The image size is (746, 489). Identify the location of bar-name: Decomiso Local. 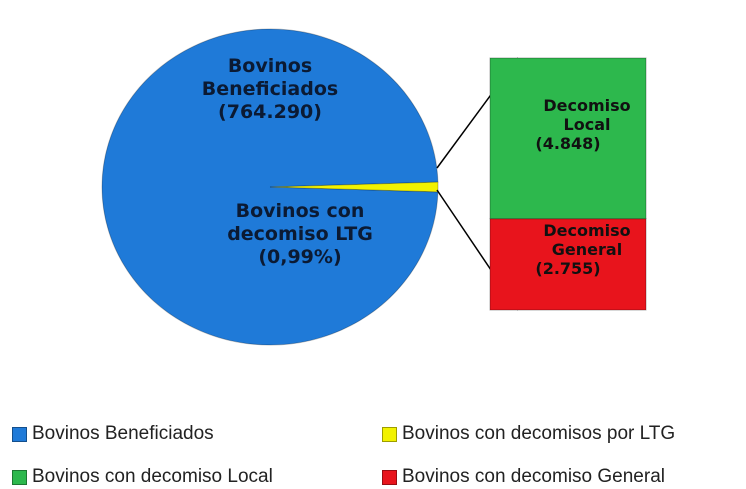
(587, 115).